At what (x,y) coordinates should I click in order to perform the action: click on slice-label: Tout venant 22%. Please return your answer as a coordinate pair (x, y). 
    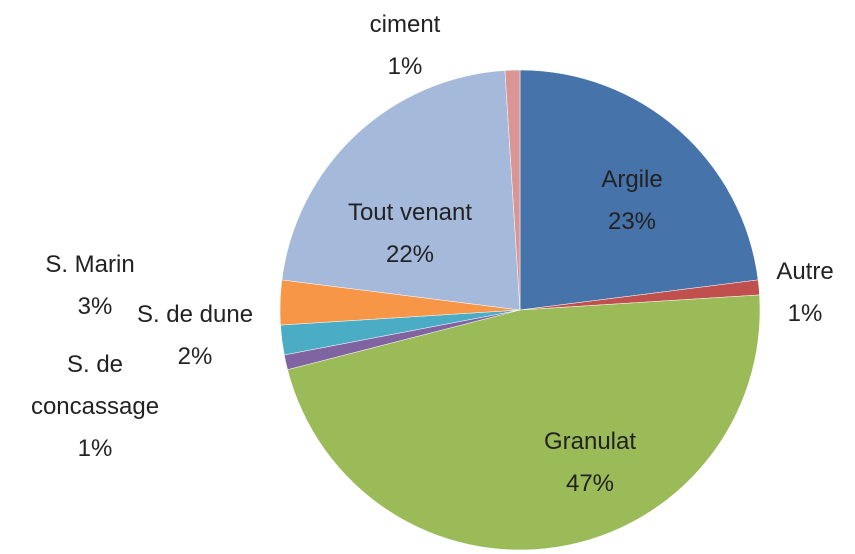
    Looking at the image, I should click on (410, 234).